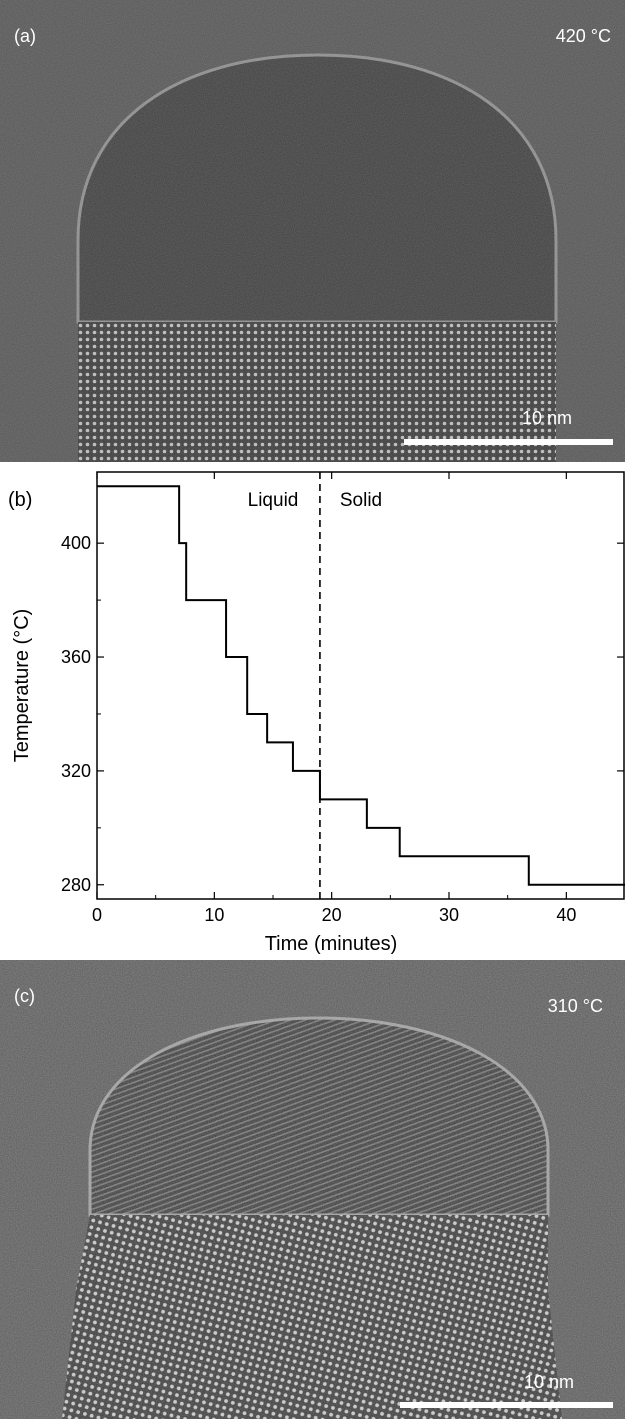 This screenshot has height=1419, width=625. I want to click on y-tick-label: 280, so click(76, 885).